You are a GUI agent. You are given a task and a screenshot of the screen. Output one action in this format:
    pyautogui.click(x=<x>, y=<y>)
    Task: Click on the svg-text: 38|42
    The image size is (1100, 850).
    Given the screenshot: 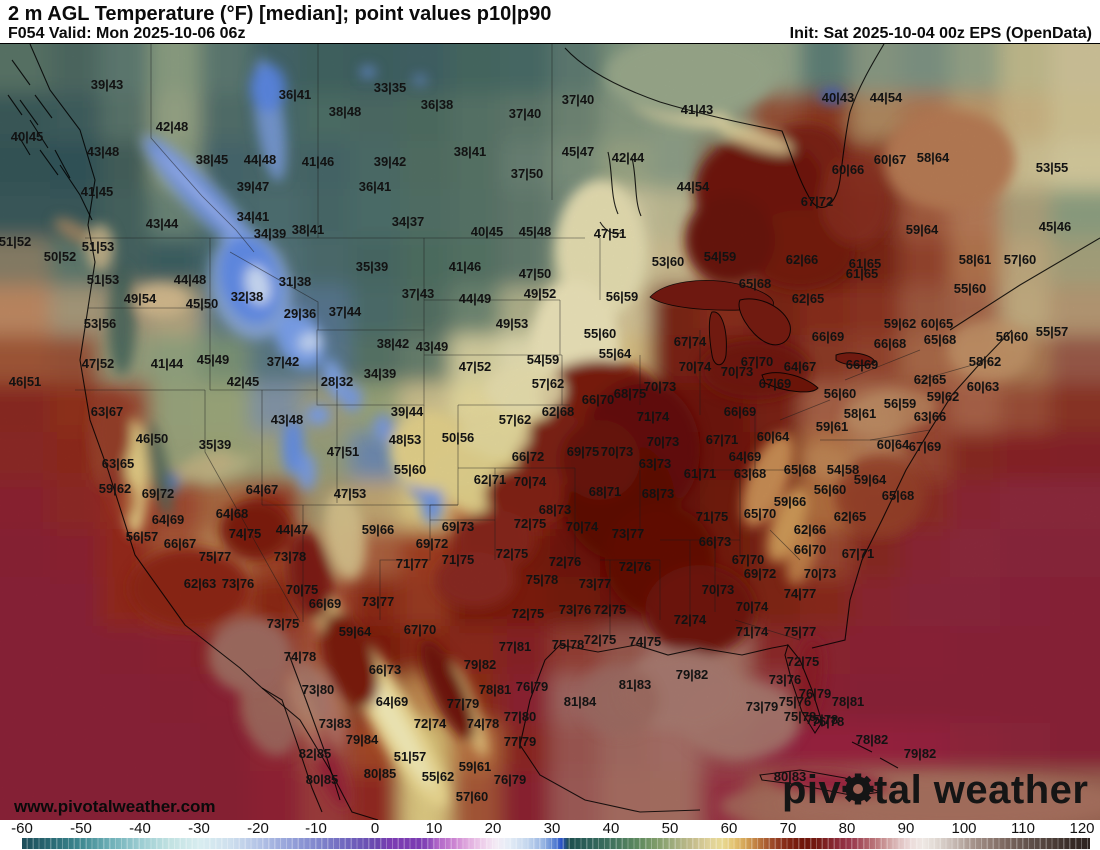 What is the action you would take?
    pyautogui.click(x=393, y=343)
    